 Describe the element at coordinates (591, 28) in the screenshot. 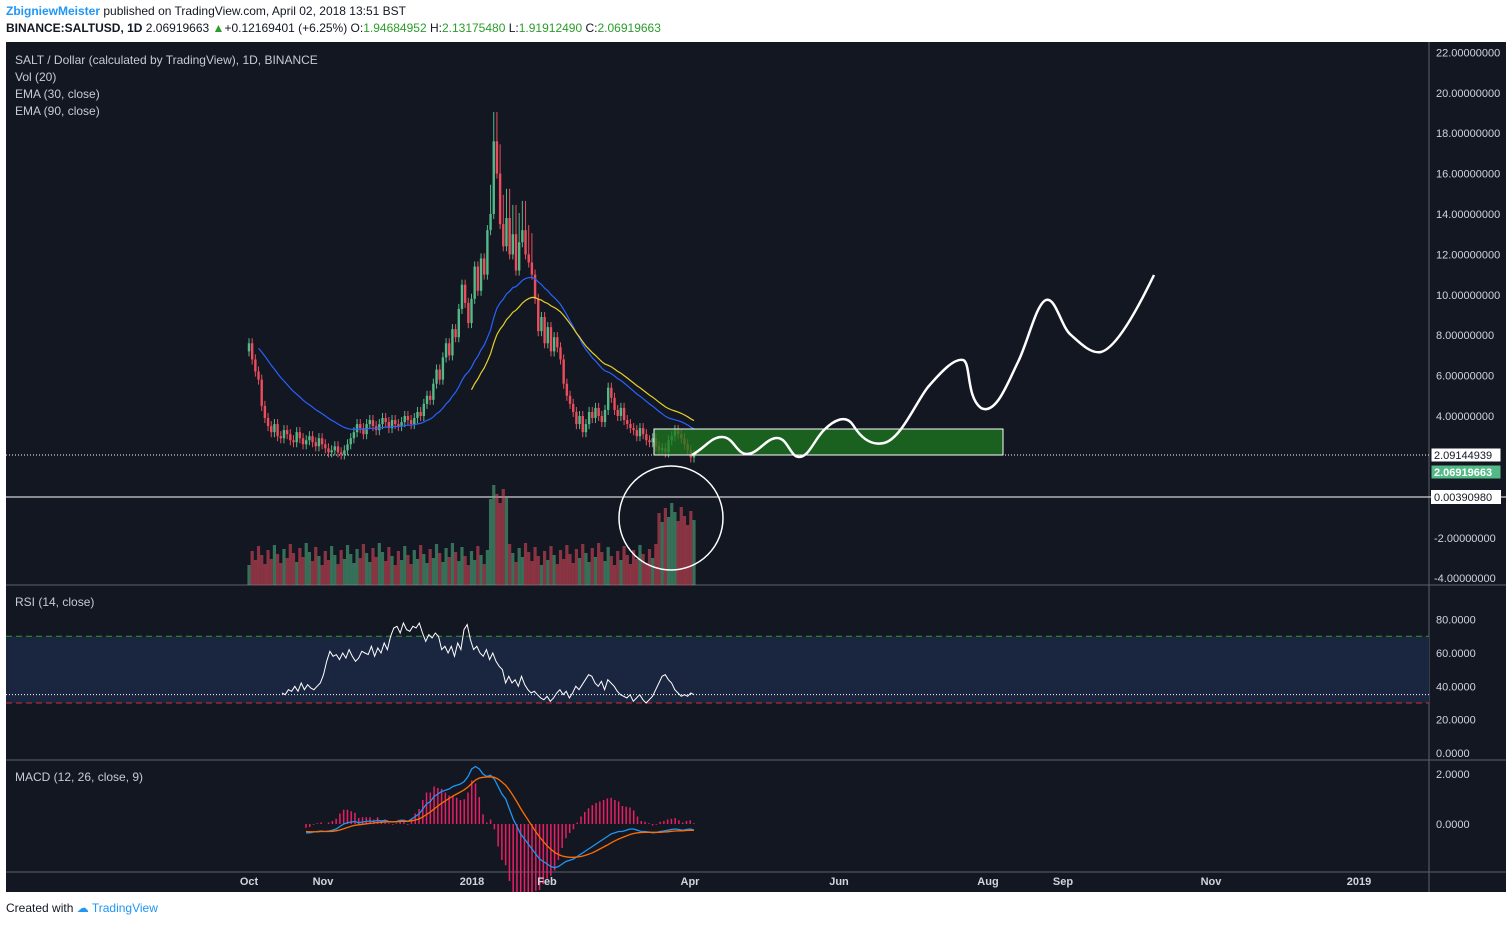

I see `close-label: C:` at that location.